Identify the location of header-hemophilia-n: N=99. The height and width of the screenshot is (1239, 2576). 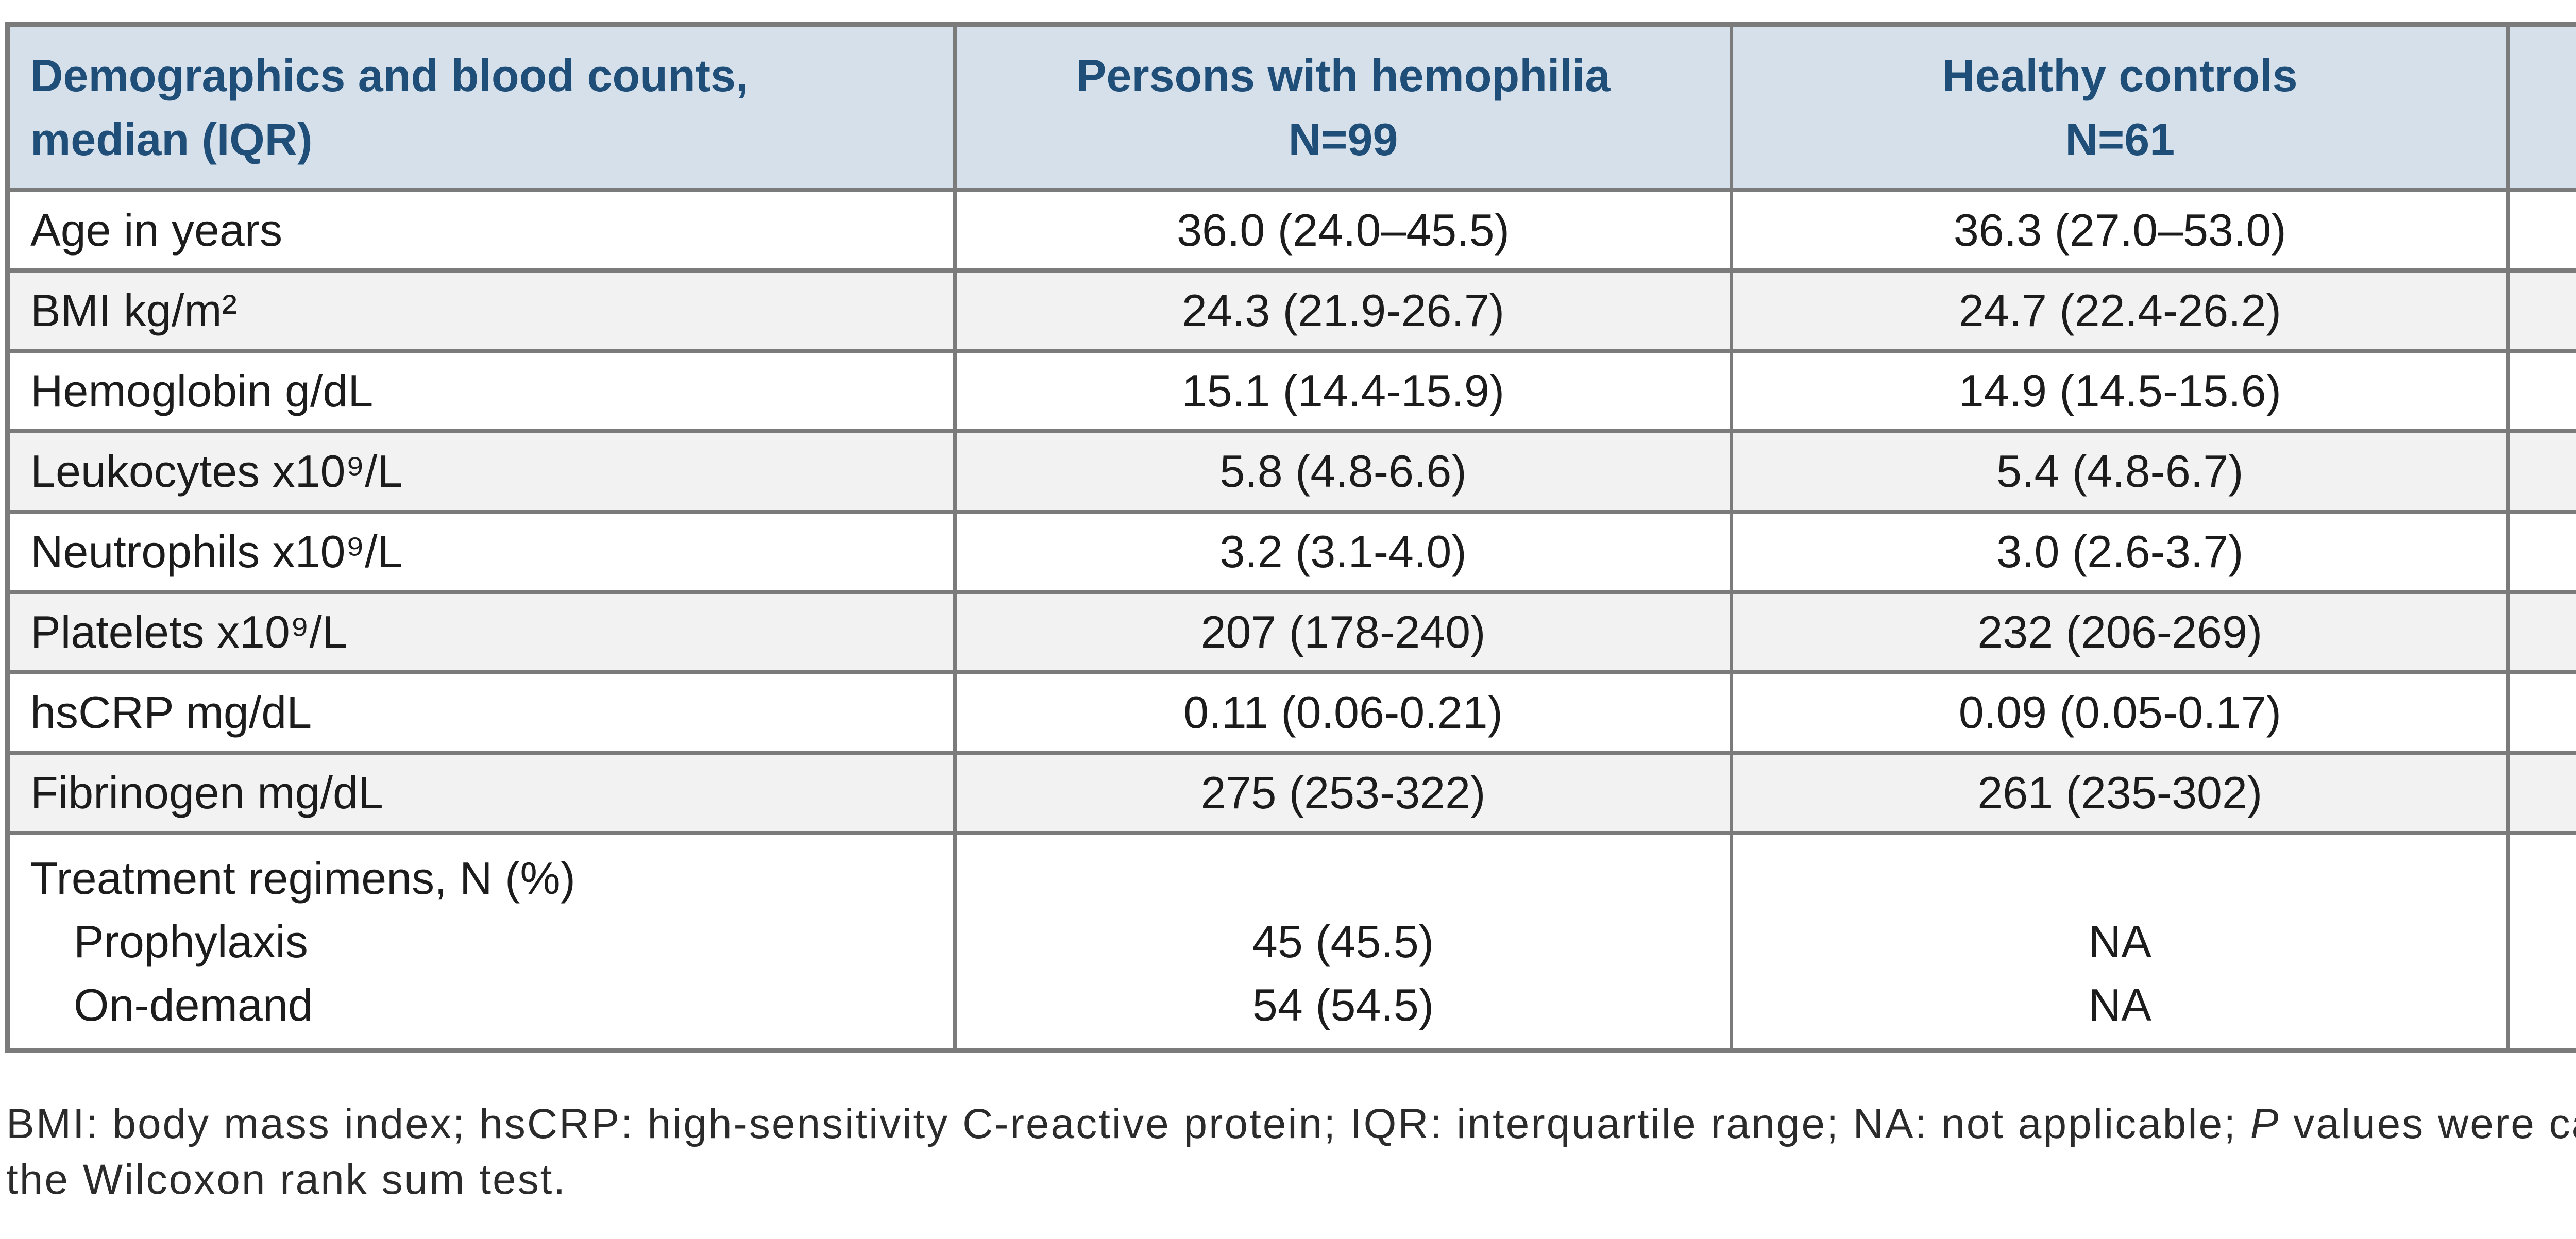
(1343, 139).